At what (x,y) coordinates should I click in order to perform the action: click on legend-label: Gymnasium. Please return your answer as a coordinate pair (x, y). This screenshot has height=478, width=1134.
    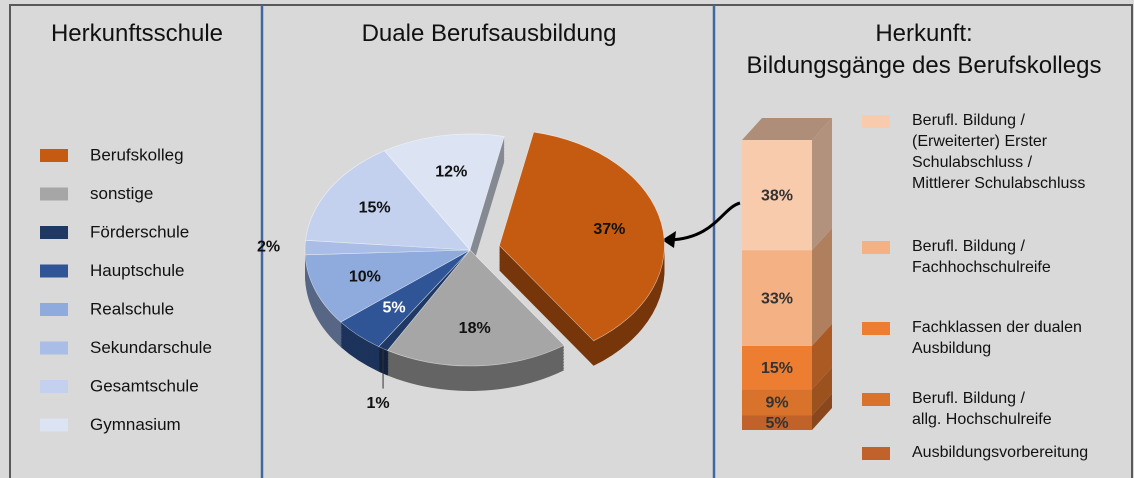
    Looking at the image, I should click on (135, 424).